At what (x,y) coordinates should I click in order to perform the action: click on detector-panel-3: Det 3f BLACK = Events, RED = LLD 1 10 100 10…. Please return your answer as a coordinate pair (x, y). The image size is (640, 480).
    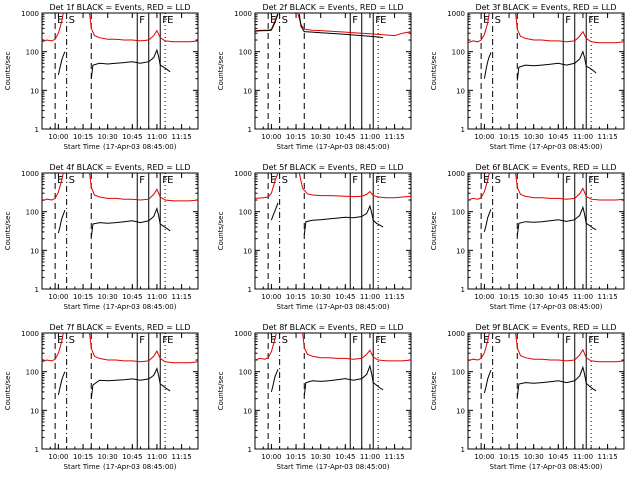
    Looking at the image, I should click on (527, 77).